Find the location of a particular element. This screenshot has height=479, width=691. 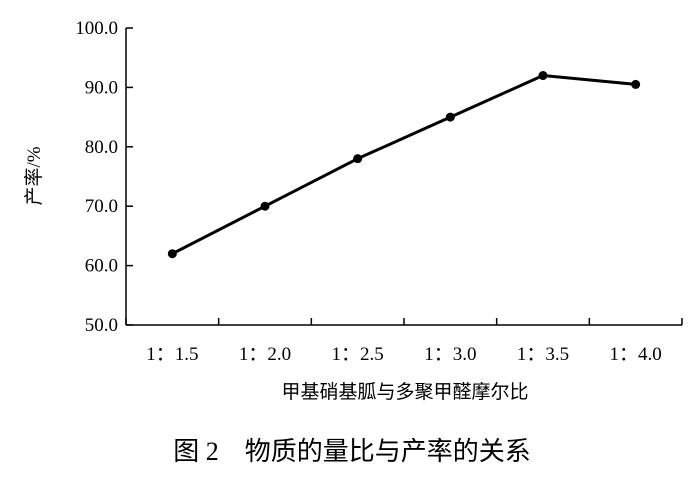

x-tick-label: 1：4.0 is located at coordinates (636, 354).